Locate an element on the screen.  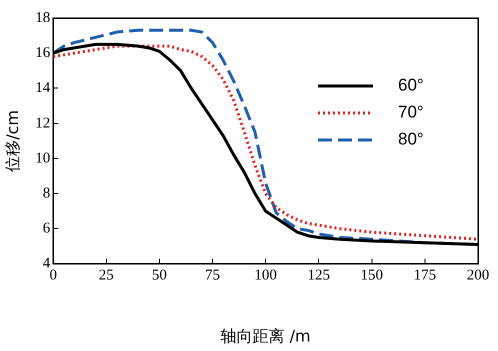
y-tick-label: 18 is located at coordinates (42, 18).